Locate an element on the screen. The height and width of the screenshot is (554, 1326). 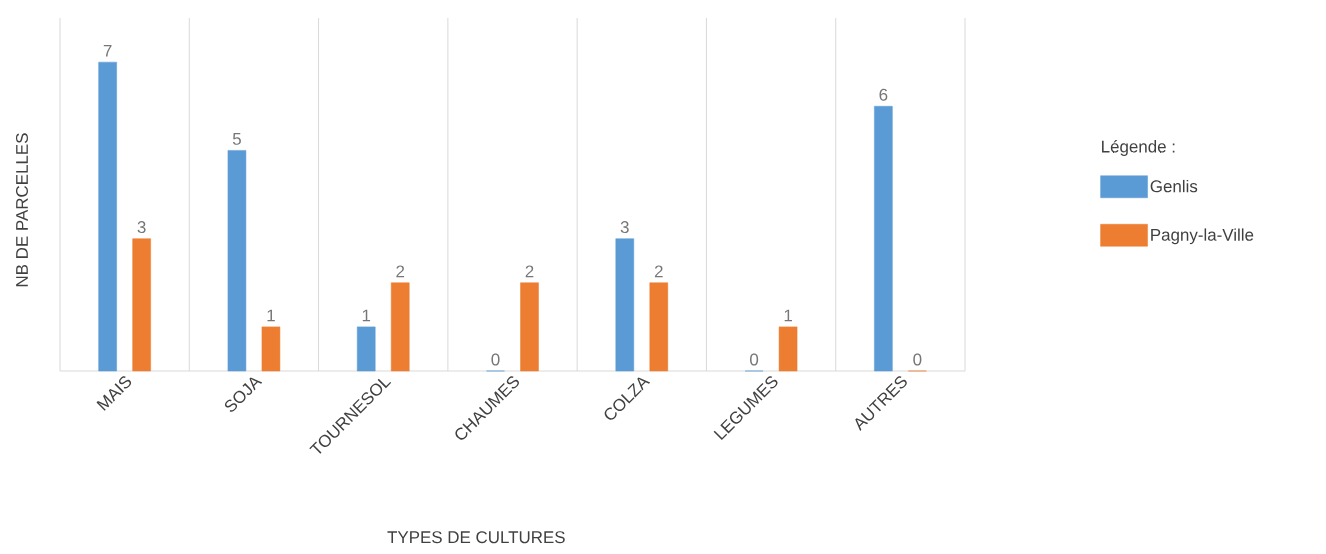
data-label: 6 is located at coordinates (883, 94).